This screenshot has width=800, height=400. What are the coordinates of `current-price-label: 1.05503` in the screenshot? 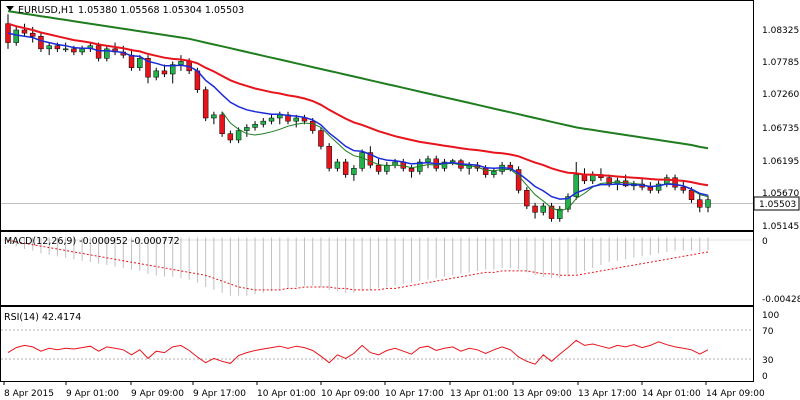 It's located at (777, 205).